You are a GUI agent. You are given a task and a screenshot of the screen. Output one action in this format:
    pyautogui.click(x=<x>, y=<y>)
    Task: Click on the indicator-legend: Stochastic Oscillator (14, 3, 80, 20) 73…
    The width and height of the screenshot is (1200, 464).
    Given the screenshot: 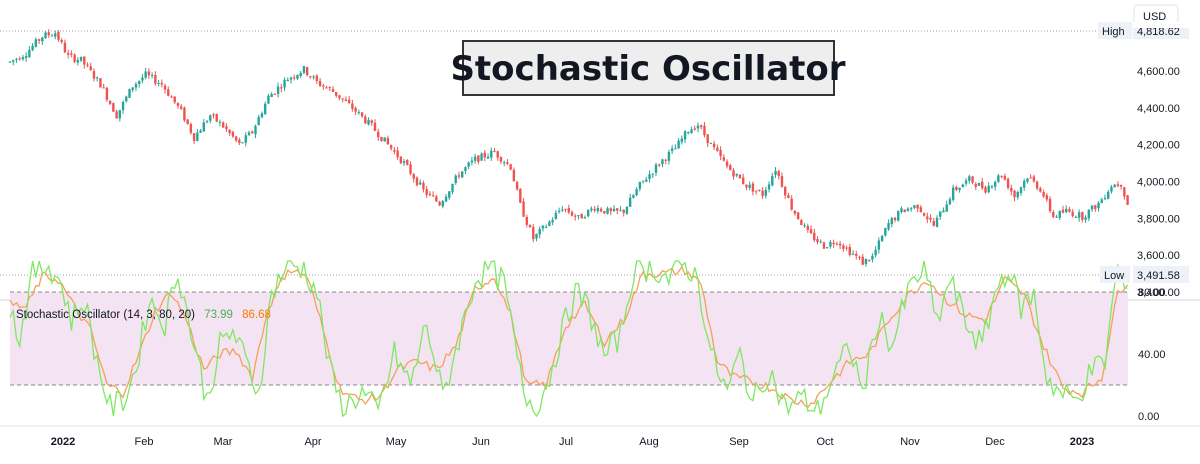 What is the action you would take?
    pyautogui.click(x=143, y=315)
    